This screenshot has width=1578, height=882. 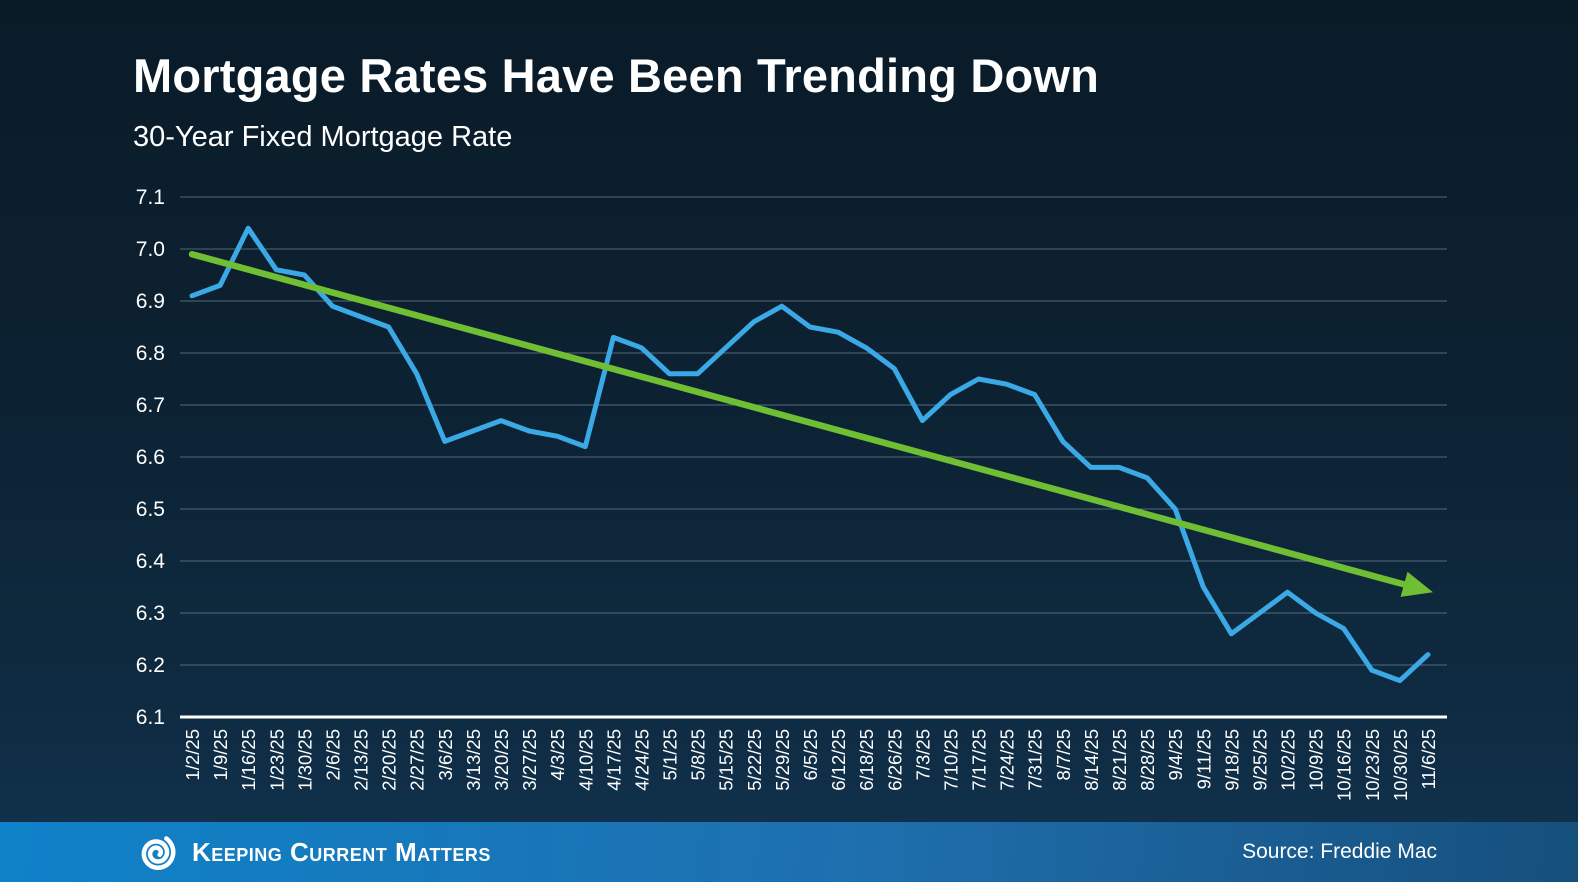 I want to click on x-tick-label: 1/2/25, so click(x=192, y=754).